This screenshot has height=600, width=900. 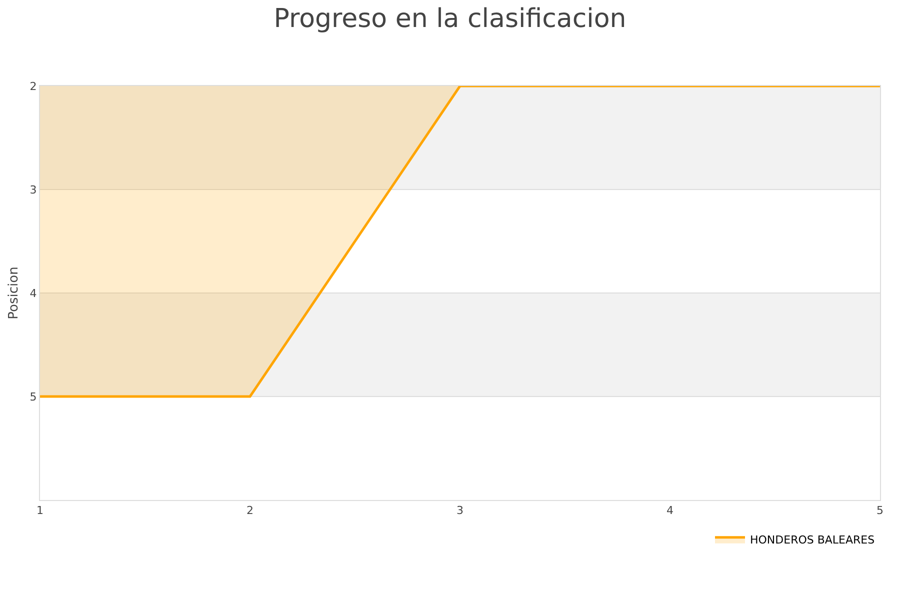 What do you see at coordinates (33, 397) in the screenshot?
I see `y-tick-label: 5` at bounding box center [33, 397].